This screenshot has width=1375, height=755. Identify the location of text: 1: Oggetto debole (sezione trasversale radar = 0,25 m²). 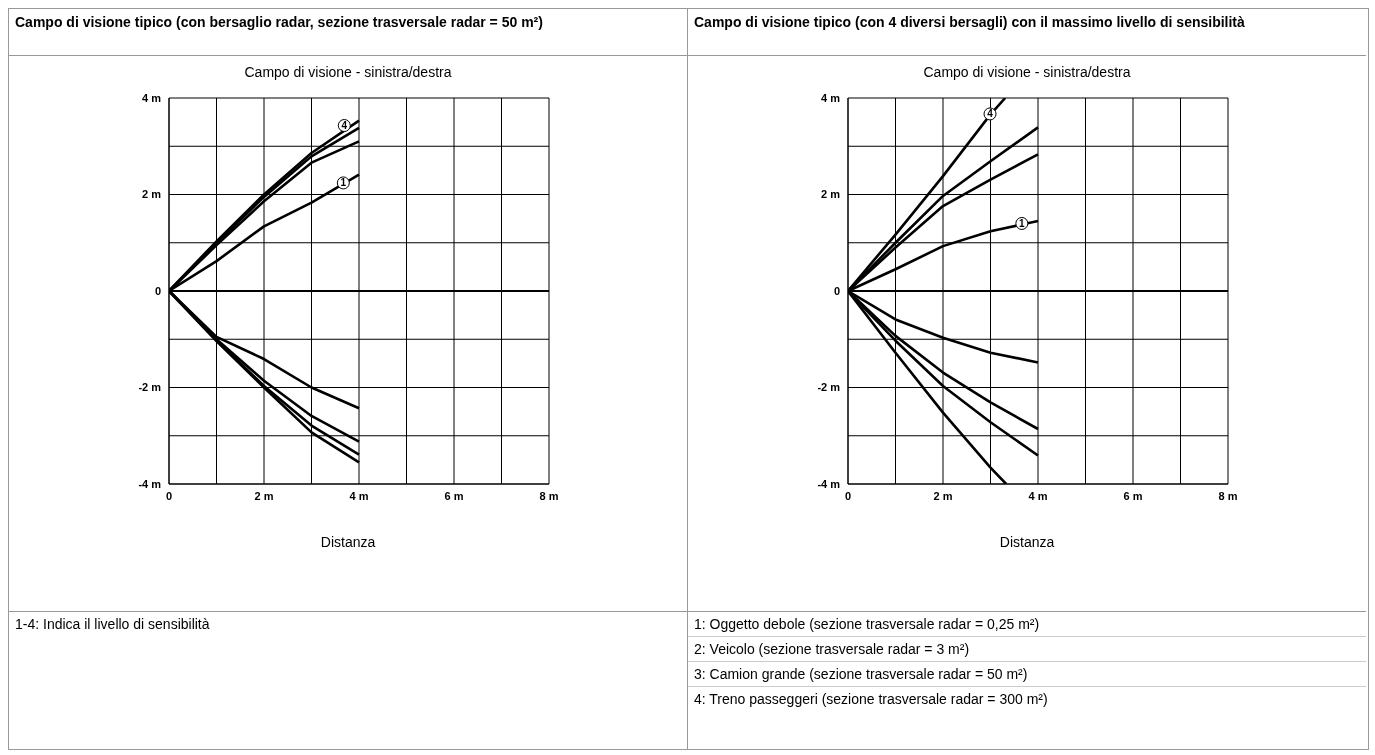
(1027, 624).